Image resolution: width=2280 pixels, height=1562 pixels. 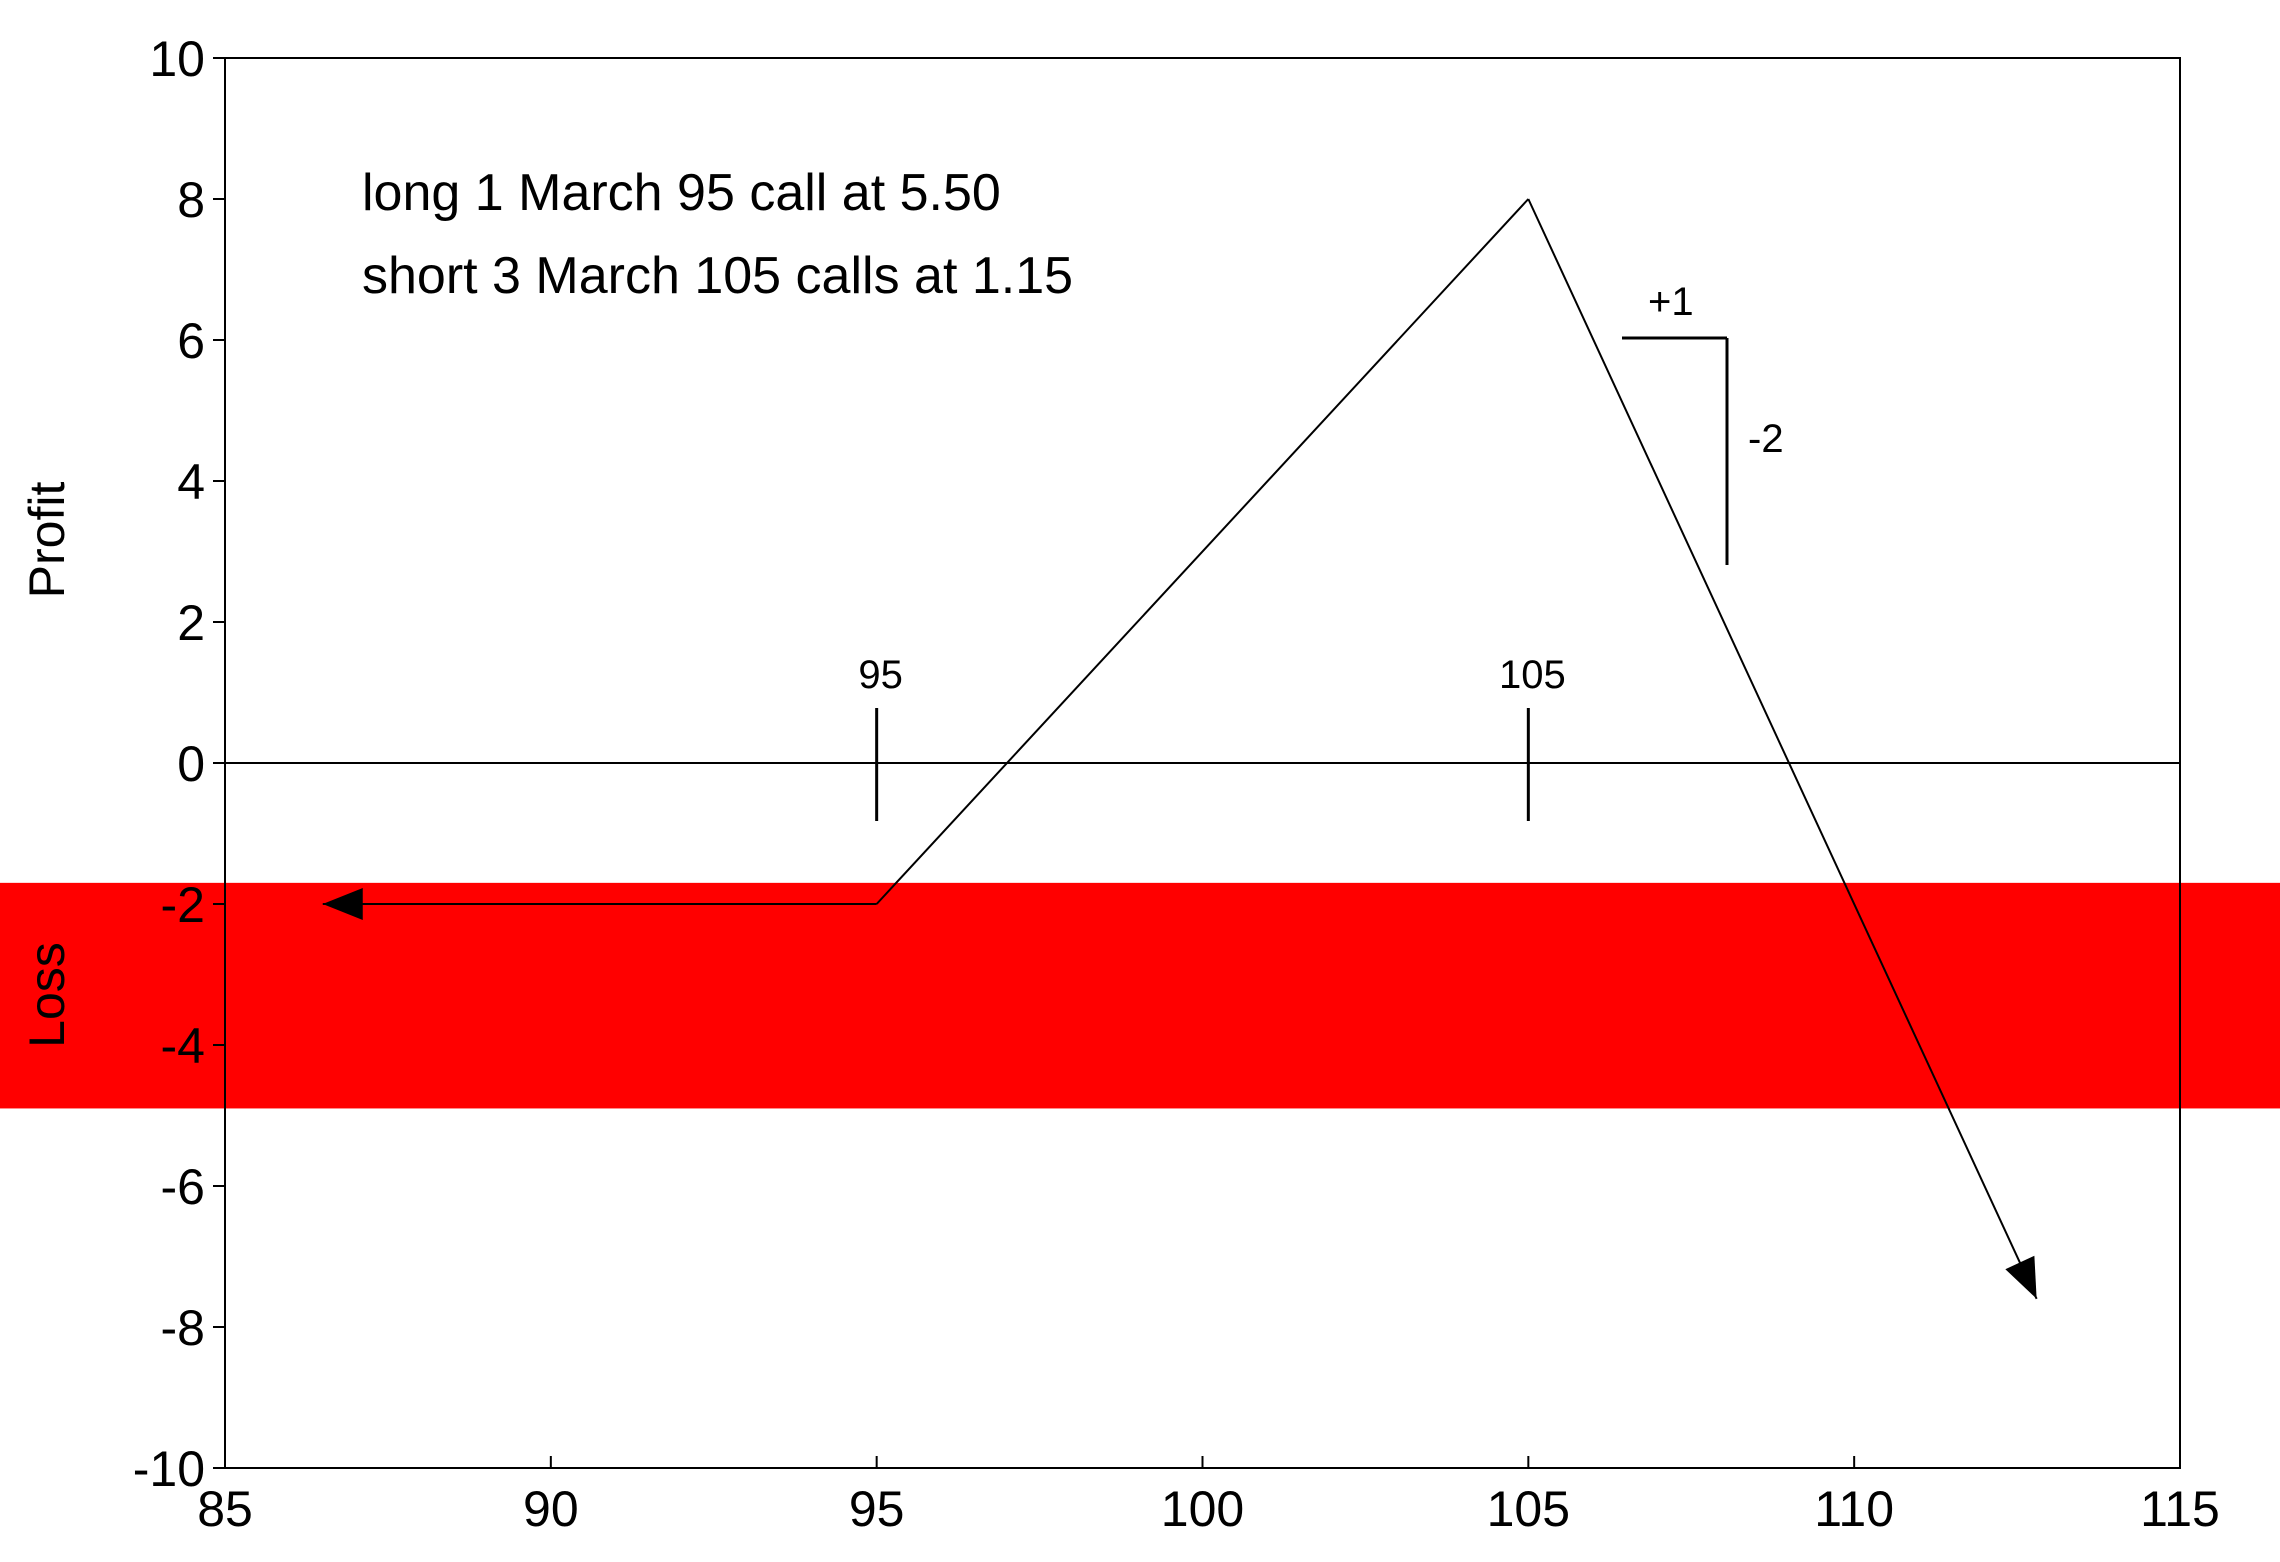 What do you see at coordinates (681, 193) in the screenshot?
I see `legend-line-1: long 1 March 95 call at 5.50` at bounding box center [681, 193].